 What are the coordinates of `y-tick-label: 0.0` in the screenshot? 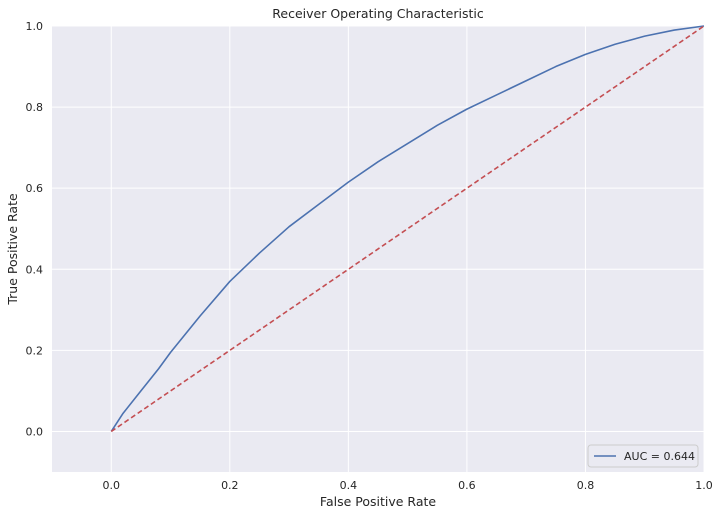 It's located at (35, 431).